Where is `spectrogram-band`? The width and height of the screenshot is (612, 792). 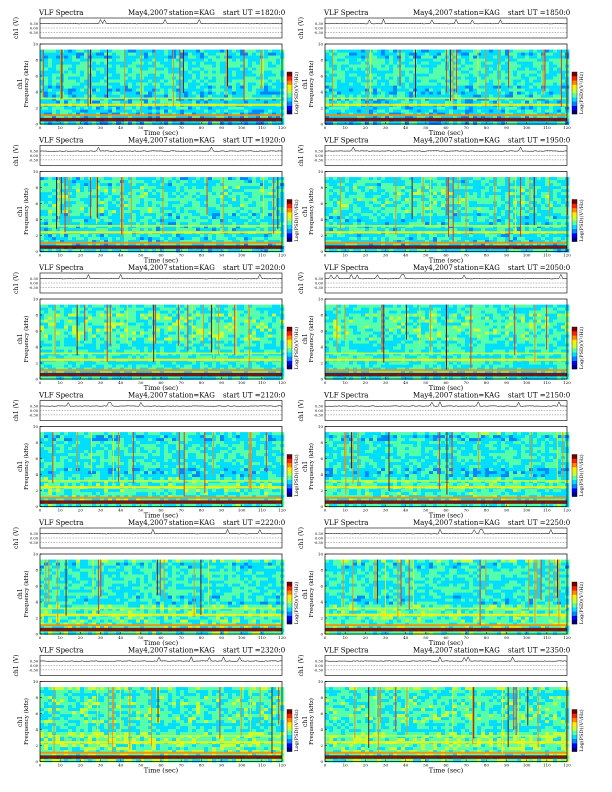
spectrogram-band is located at coordinates (161, 232).